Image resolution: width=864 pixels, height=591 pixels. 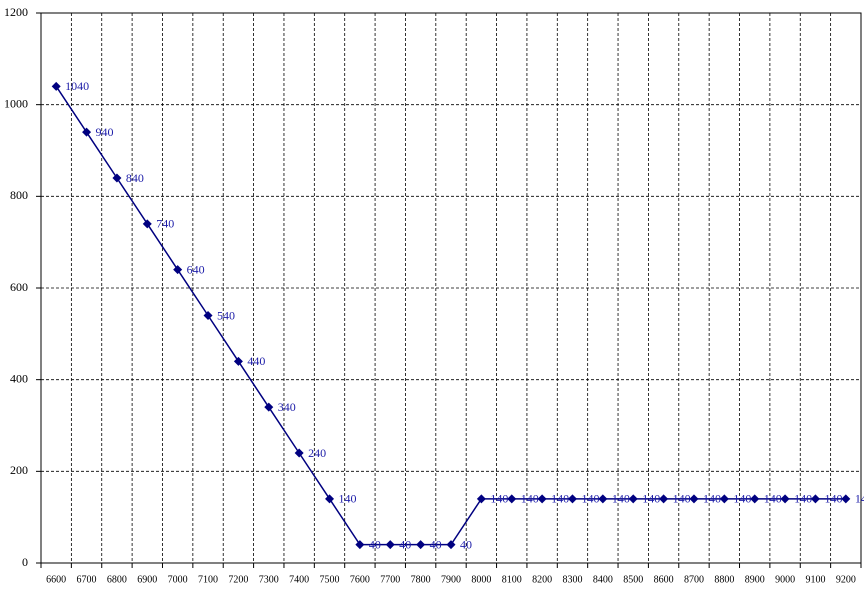 I want to click on x-tick-label: 6900, so click(x=147, y=579).